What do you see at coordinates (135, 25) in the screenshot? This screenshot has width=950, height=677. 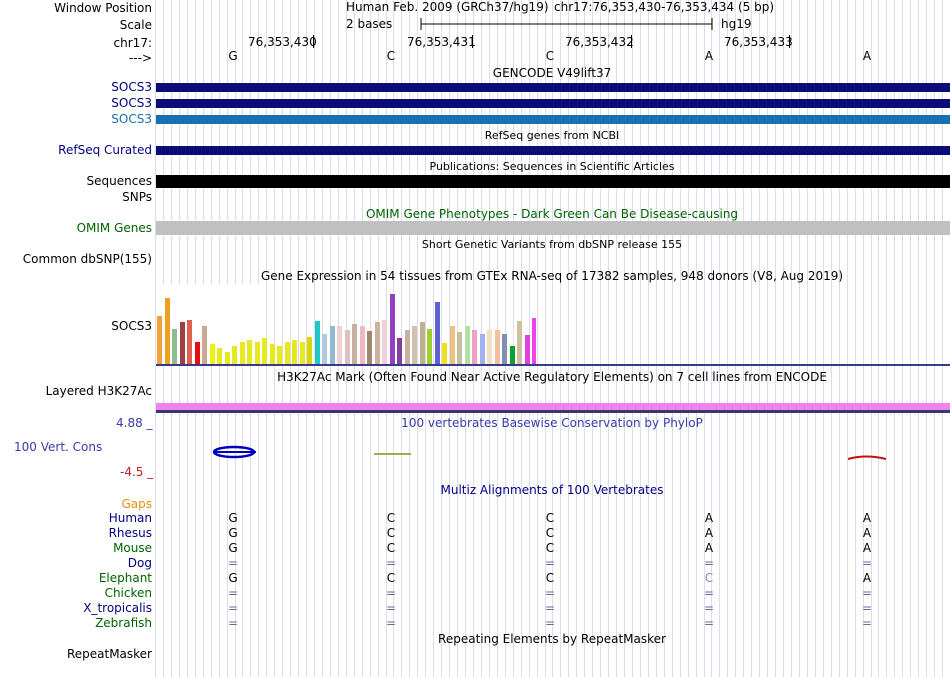 I see `scale-label: Scale` at bounding box center [135, 25].